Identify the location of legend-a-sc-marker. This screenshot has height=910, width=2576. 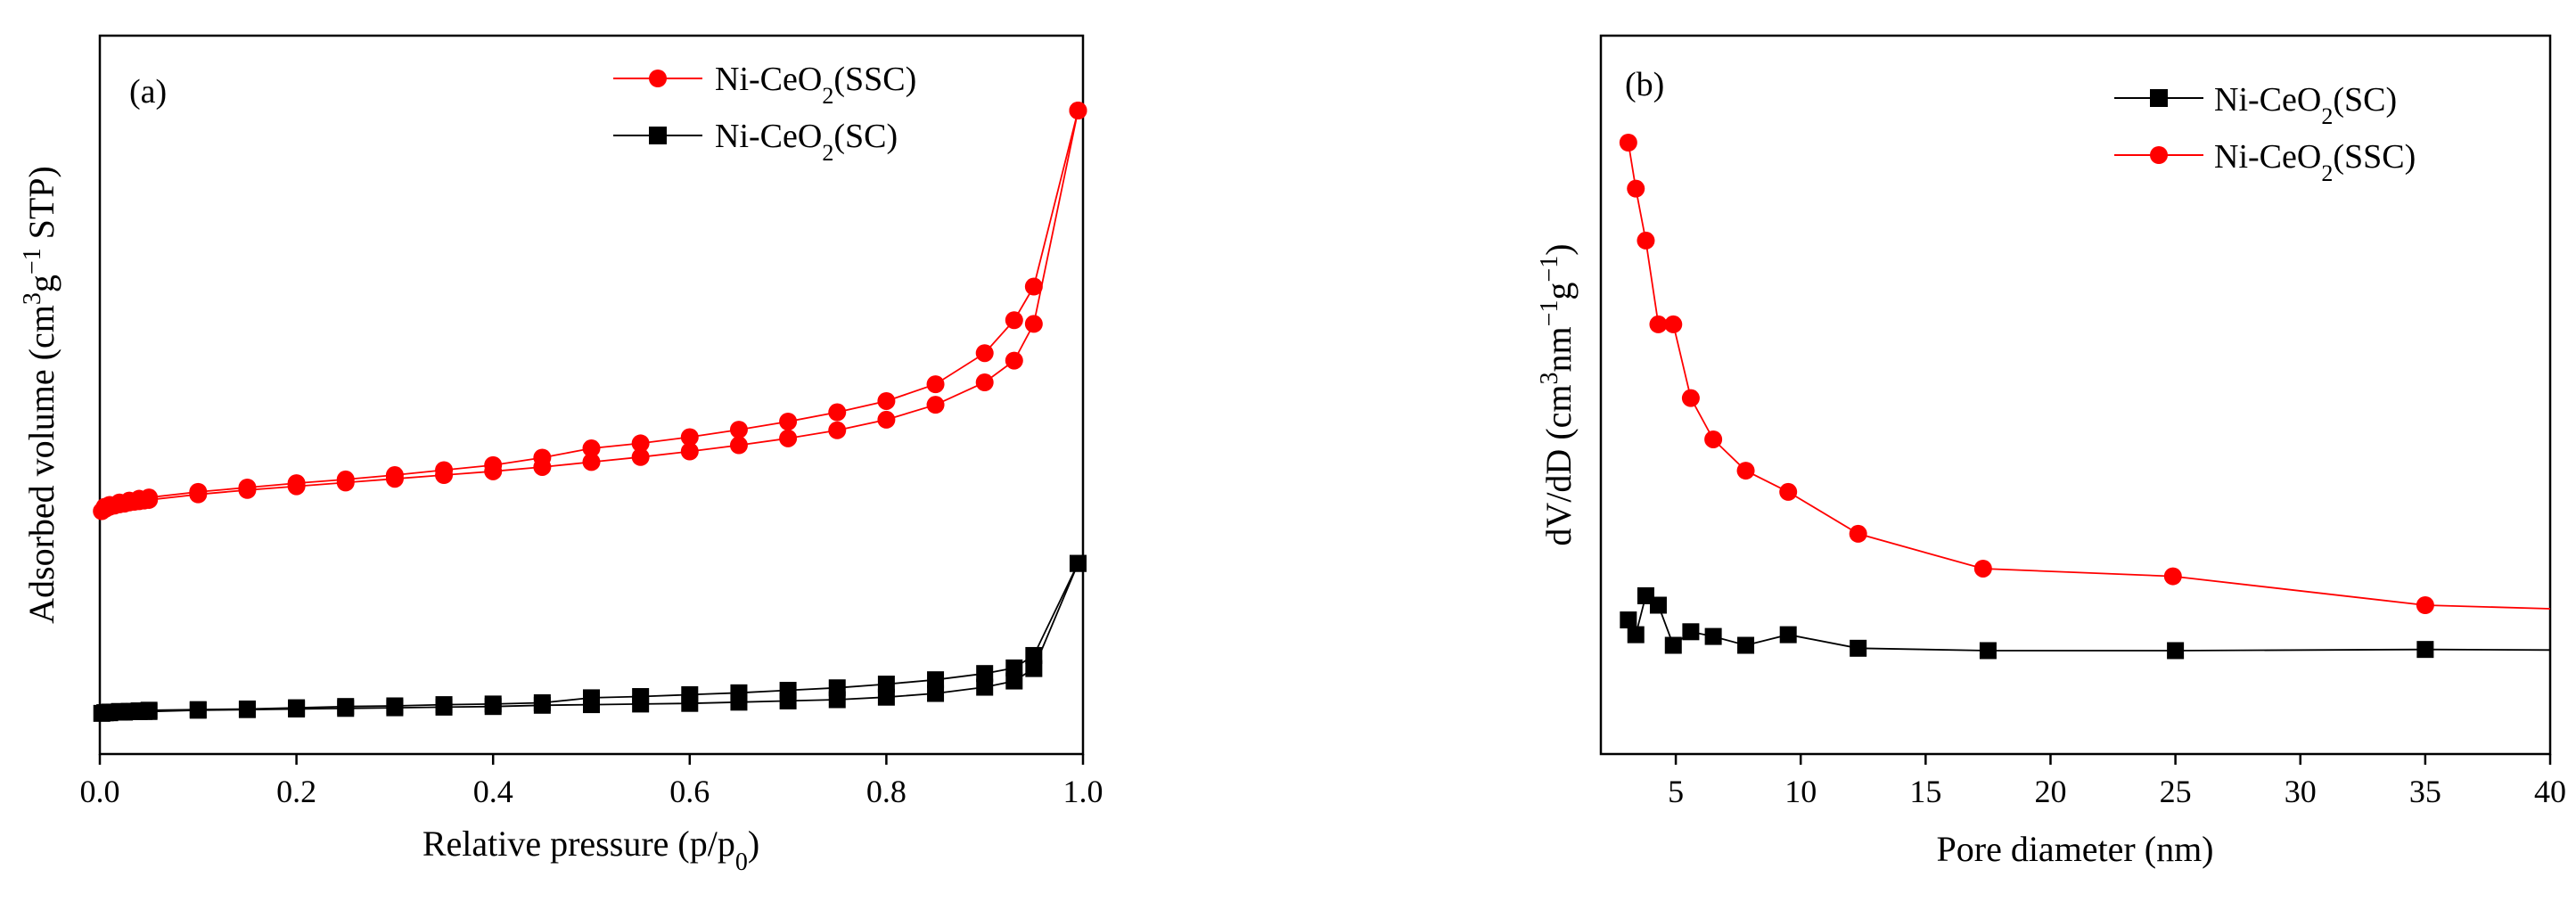
(658, 135).